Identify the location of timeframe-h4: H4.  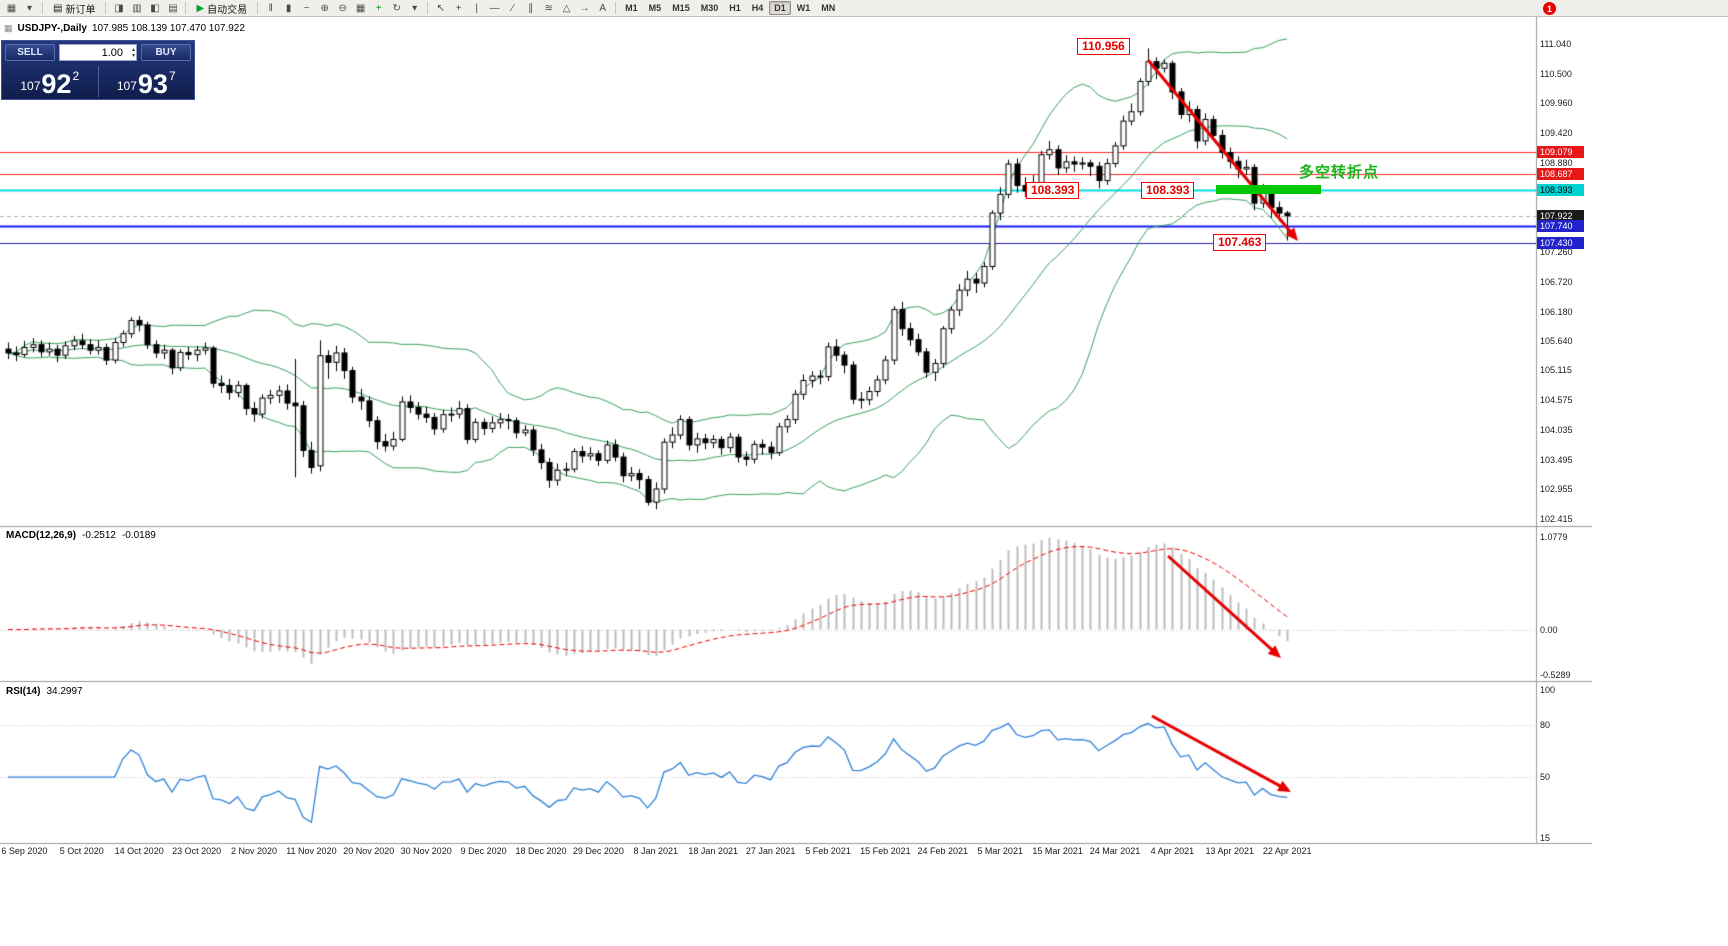
(757, 8).